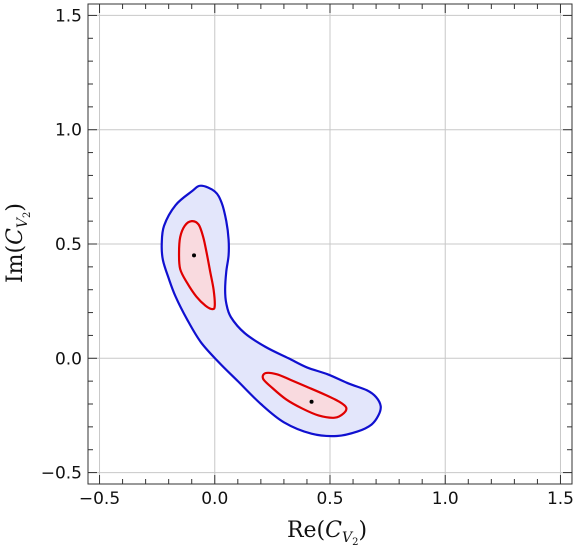  What do you see at coordinates (196, 265) in the screenshot?
I see `region-inner-upper` at bounding box center [196, 265].